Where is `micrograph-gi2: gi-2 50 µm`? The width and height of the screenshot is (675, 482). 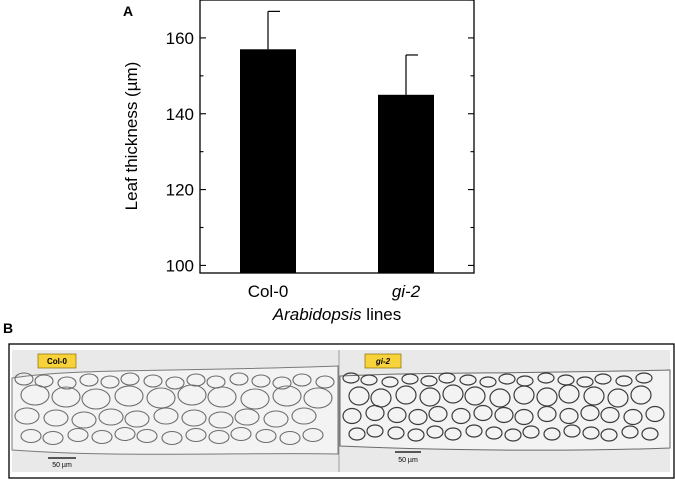
micrograph-gi2: gi-2 50 µm is located at coordinates (505, 411).